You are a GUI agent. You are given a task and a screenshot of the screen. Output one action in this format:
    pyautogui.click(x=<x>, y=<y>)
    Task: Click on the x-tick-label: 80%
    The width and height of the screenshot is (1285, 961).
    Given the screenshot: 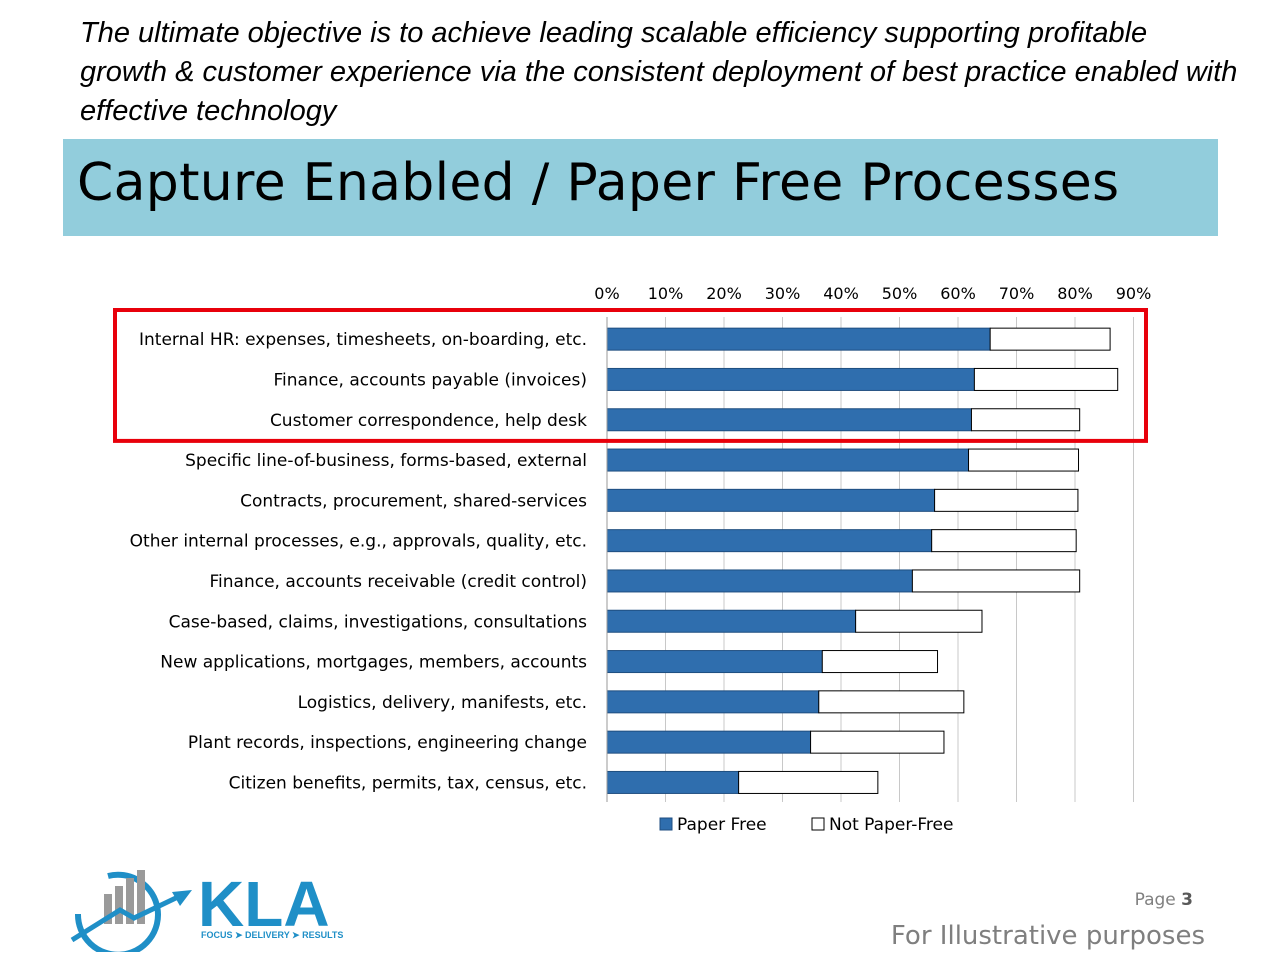 What is the action you would take?
    pyautogui.click(x=1075, y=293)
    